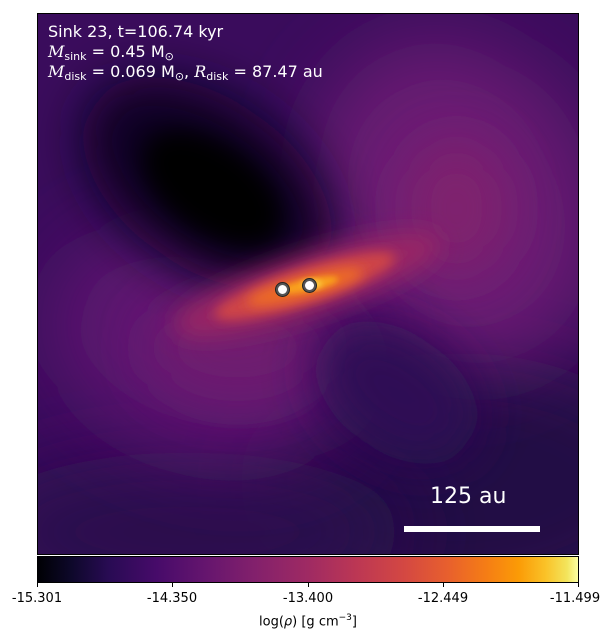 This screenshot has width=615, height=644. What do you see at coordinates (472, 529) in the screenshot?
I see `scale-bar` at bounding box center [472, 529].